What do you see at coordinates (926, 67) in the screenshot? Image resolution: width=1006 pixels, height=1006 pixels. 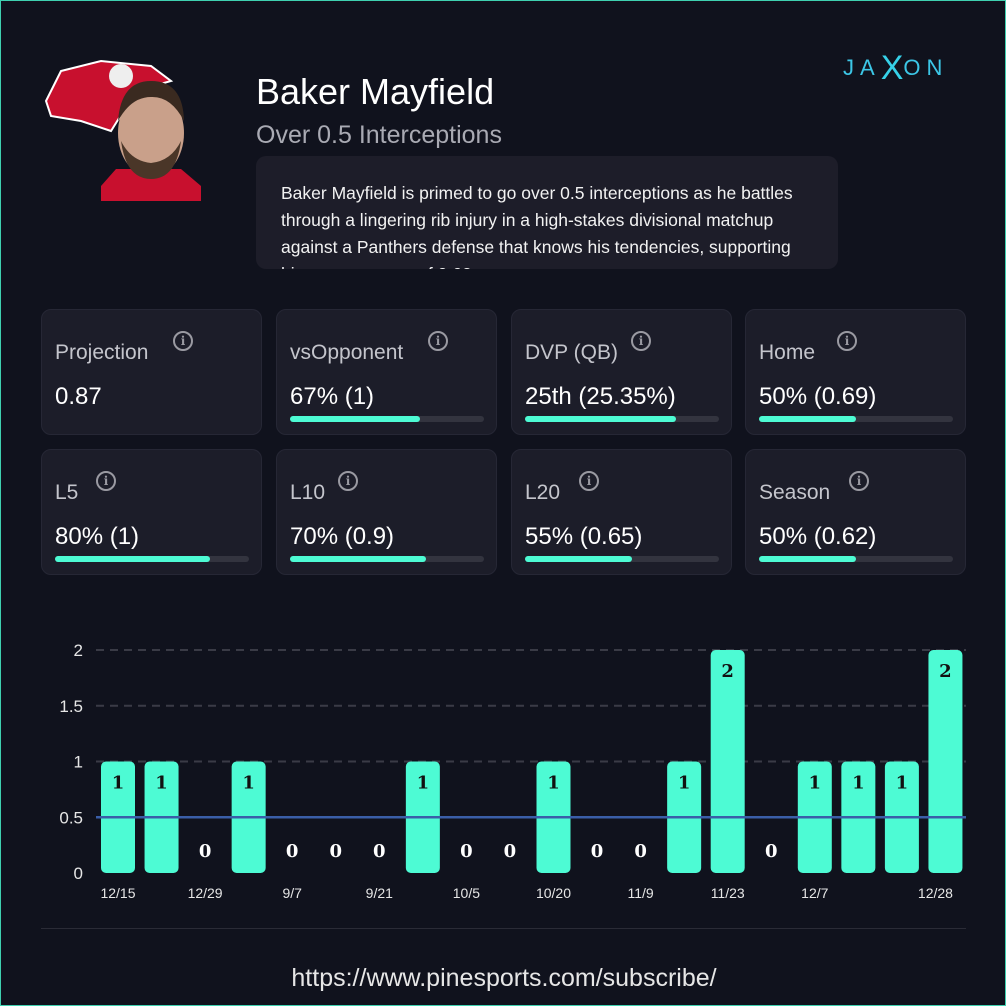 I see `brand-text: ON` at bounding box center [926, 67].